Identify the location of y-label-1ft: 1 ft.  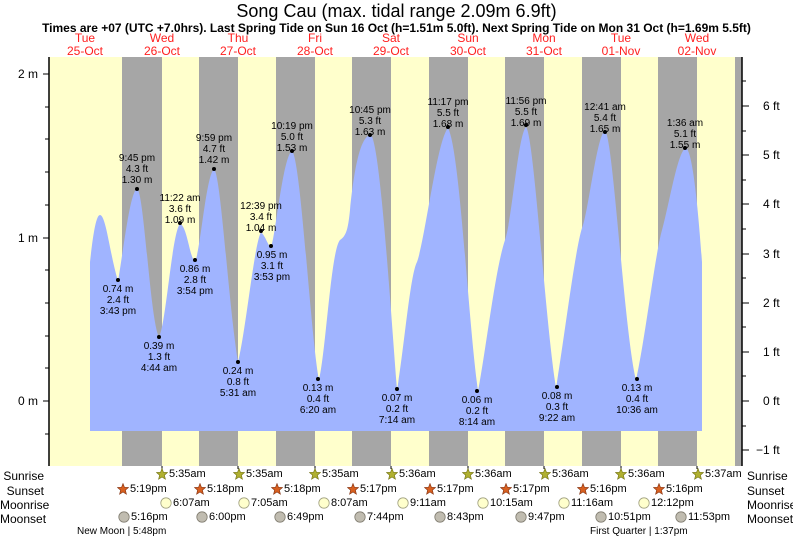
(771, 352).